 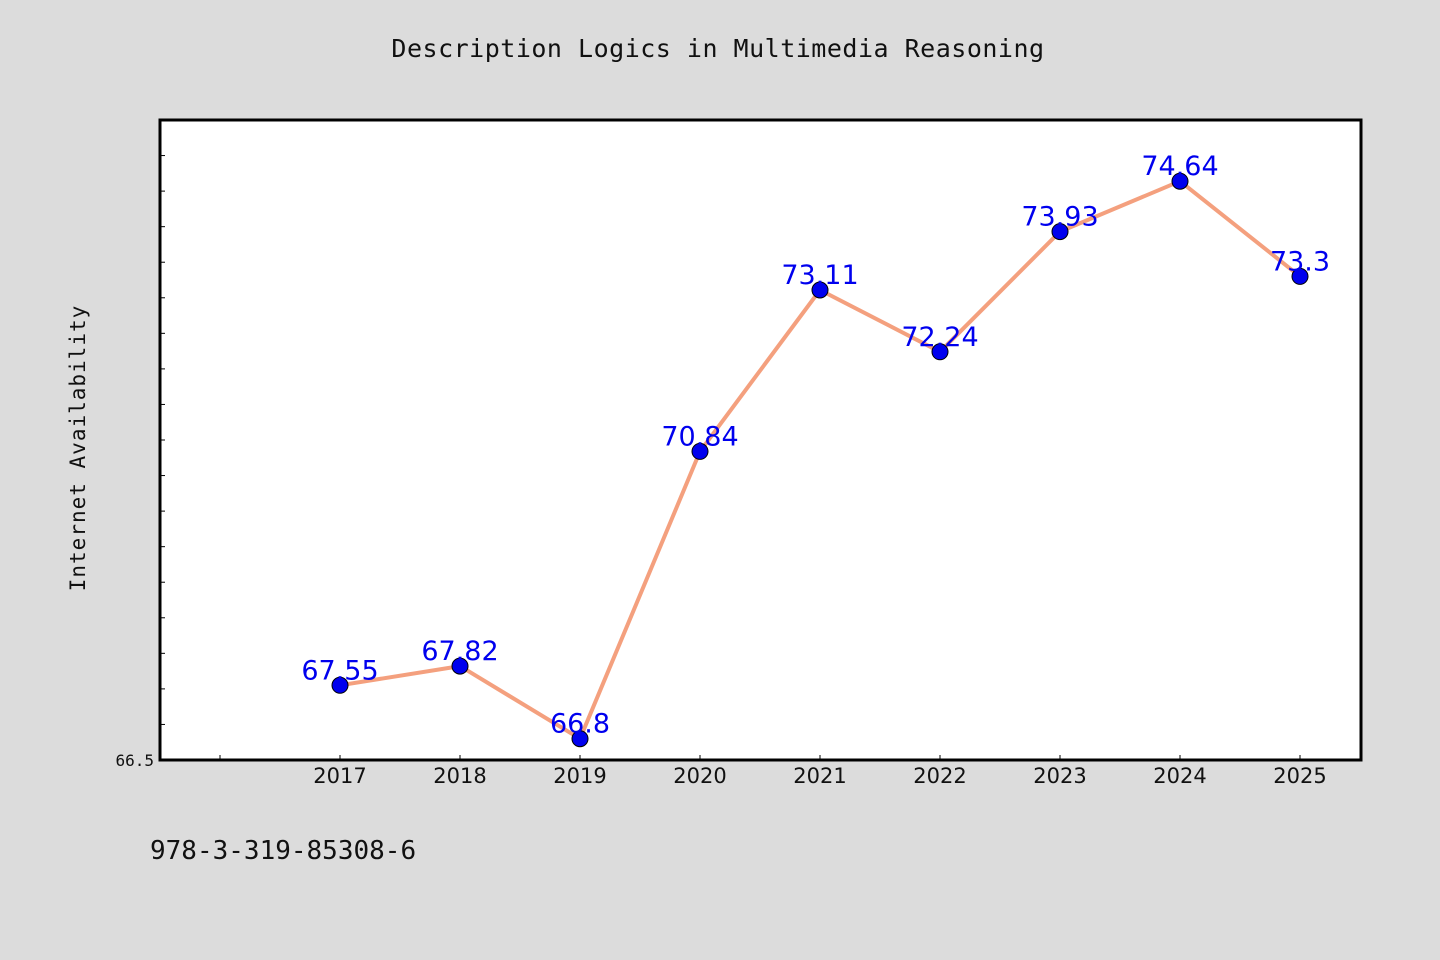 I want to click on isbn-footer: 978-3-319-85308-6, so click(x=283, y=851).